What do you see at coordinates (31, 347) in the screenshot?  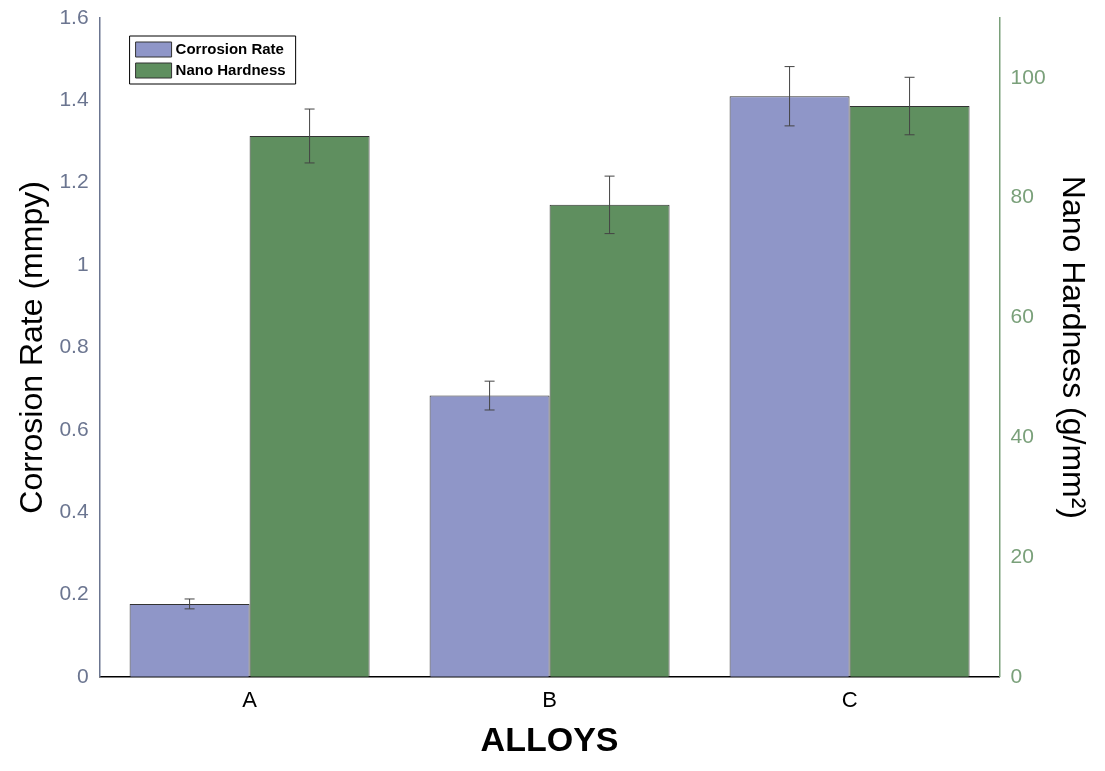 I see `y-axis-title: Corrosion Rate (mmpy)` at bounding box center [31, 347].